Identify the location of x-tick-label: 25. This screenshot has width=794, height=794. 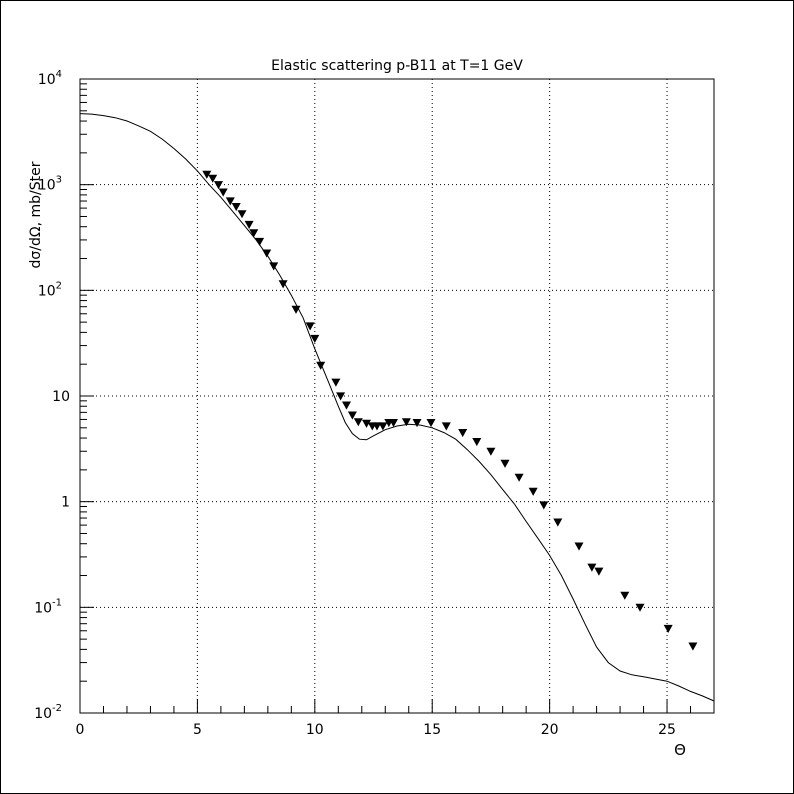
(667, 730).